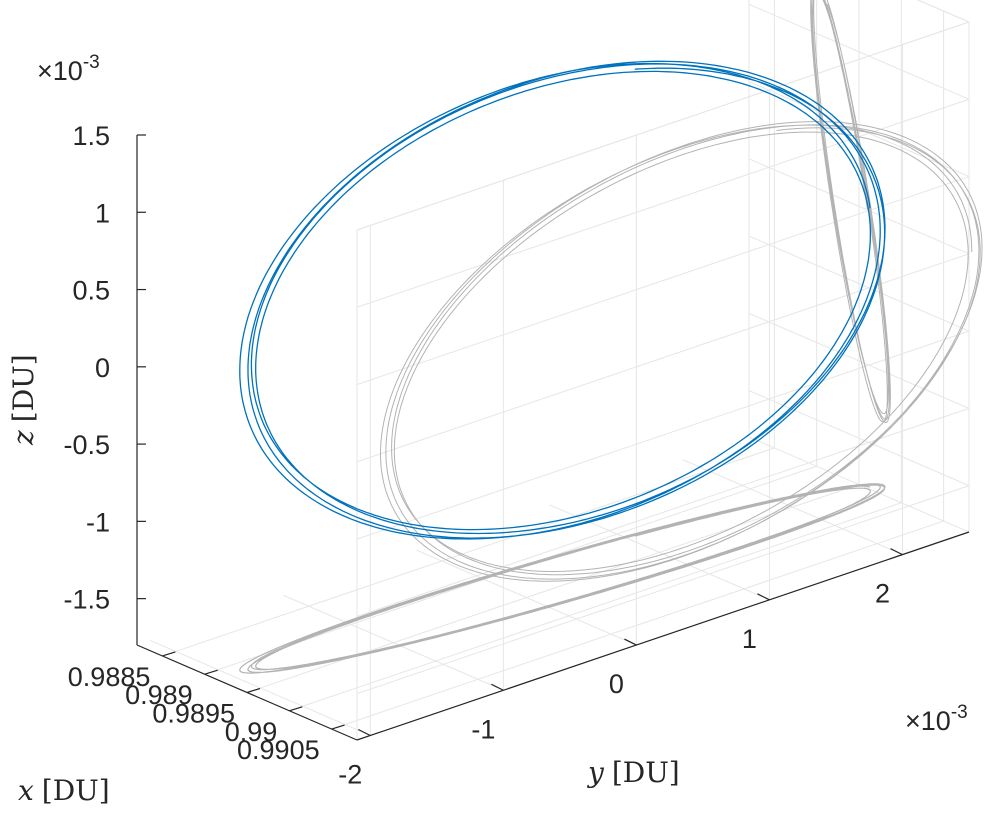 The image size is (997, 813). What do you see at coordinates (91, 136) in the screenshot?
I see `z-tick-label: 1.5` at bounding box center [91, 136].